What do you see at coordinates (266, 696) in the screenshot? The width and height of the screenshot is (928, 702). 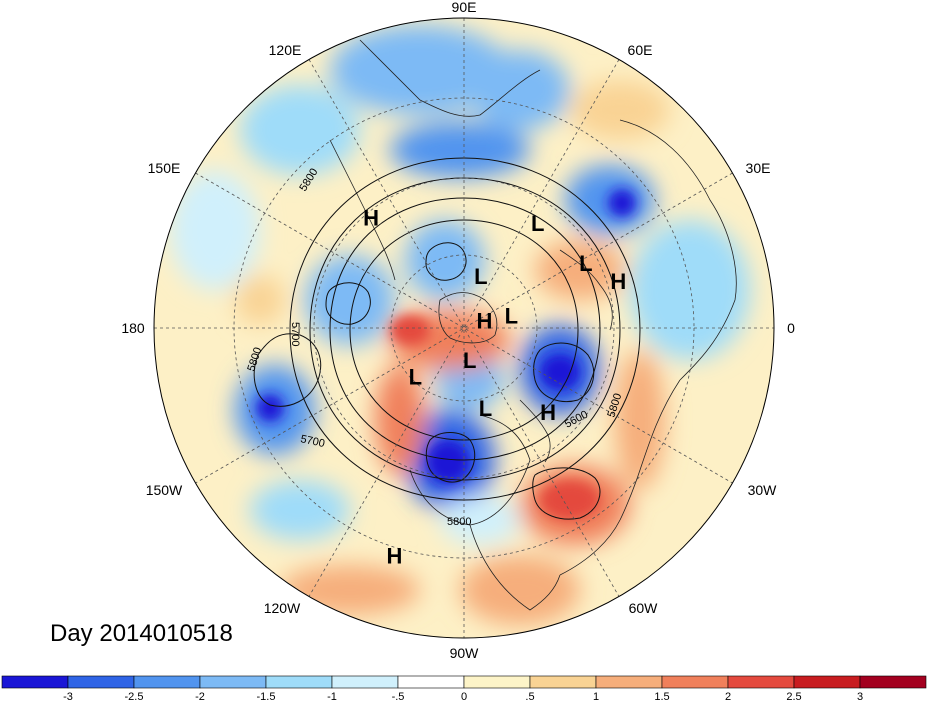 I see `colorbar-tick-label: -1.5` at bounding box center [266, 696].